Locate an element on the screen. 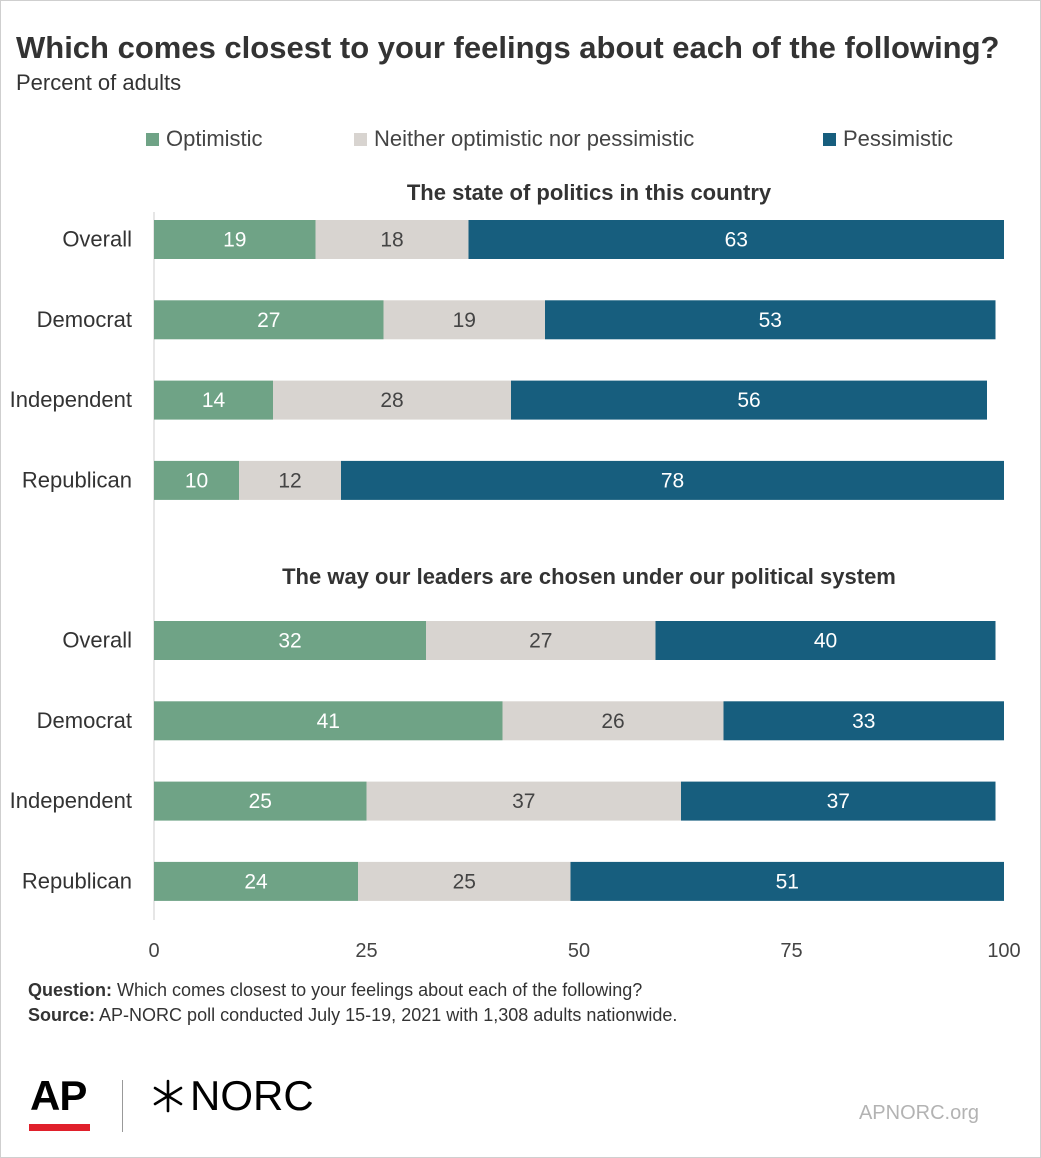  site-url: APNORC.org is located at coordinates (918, 1113).